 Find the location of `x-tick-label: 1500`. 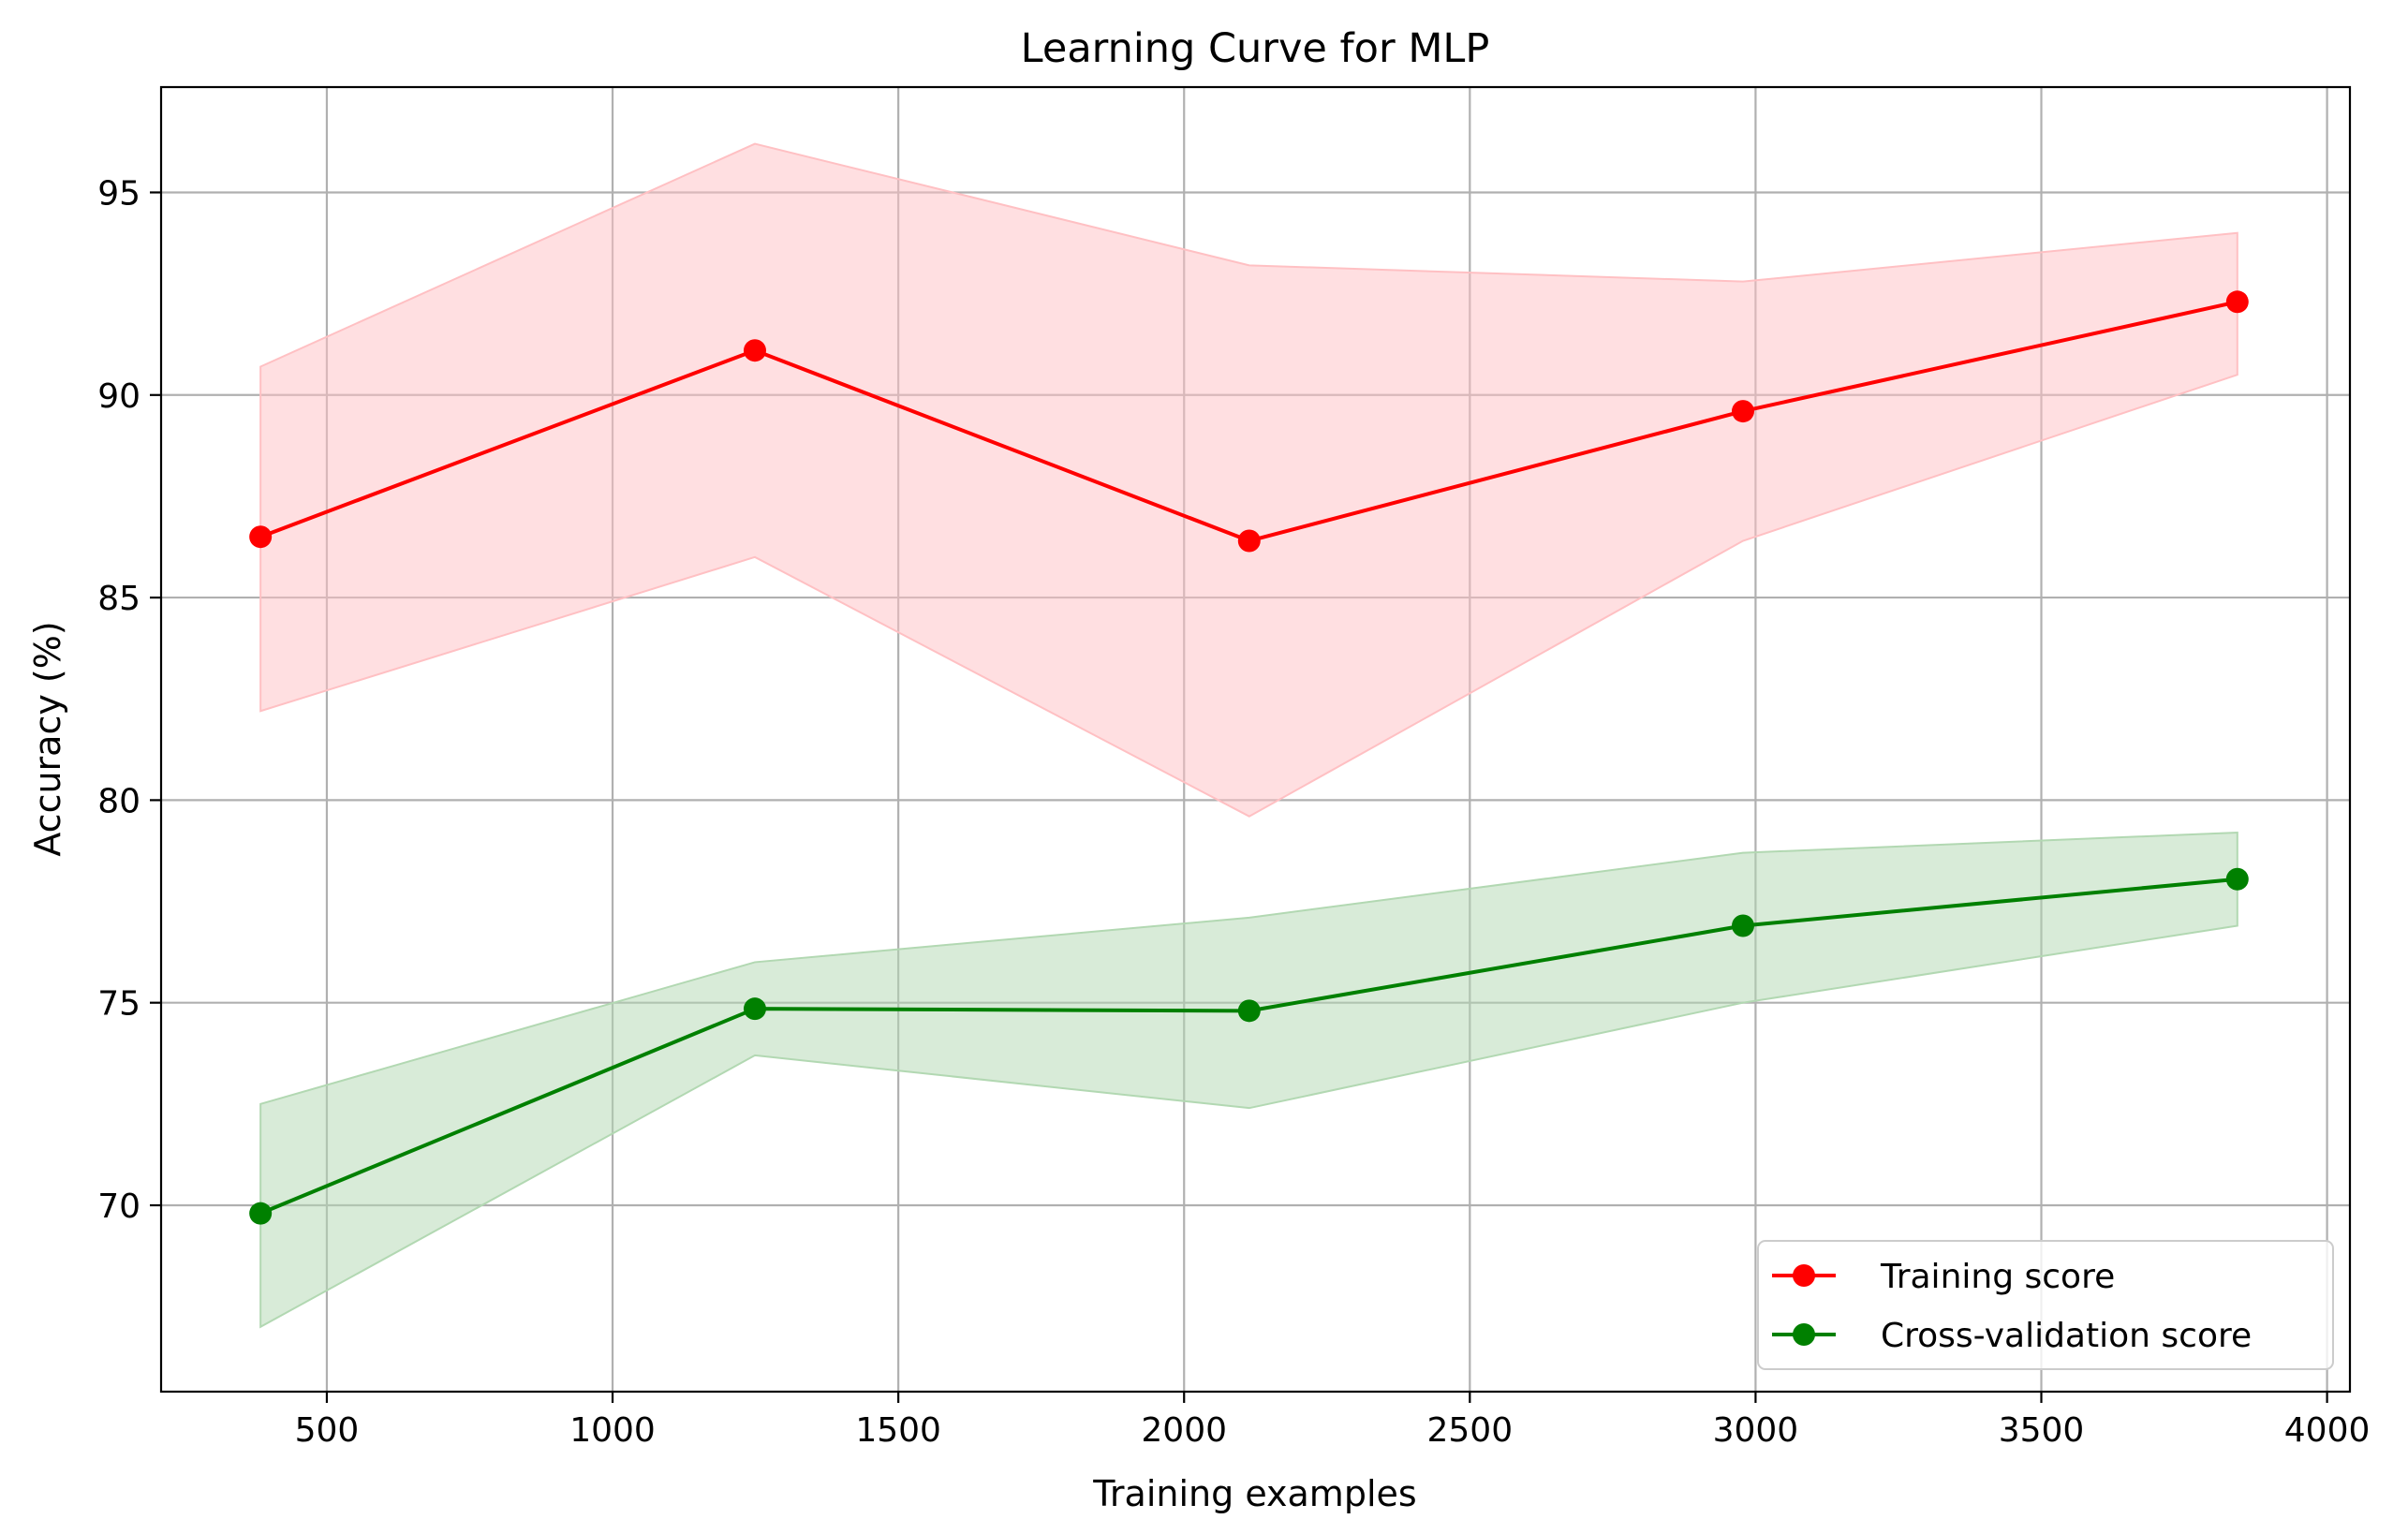

x-tick-label: 1500 is located at coordinates (898, 1430).